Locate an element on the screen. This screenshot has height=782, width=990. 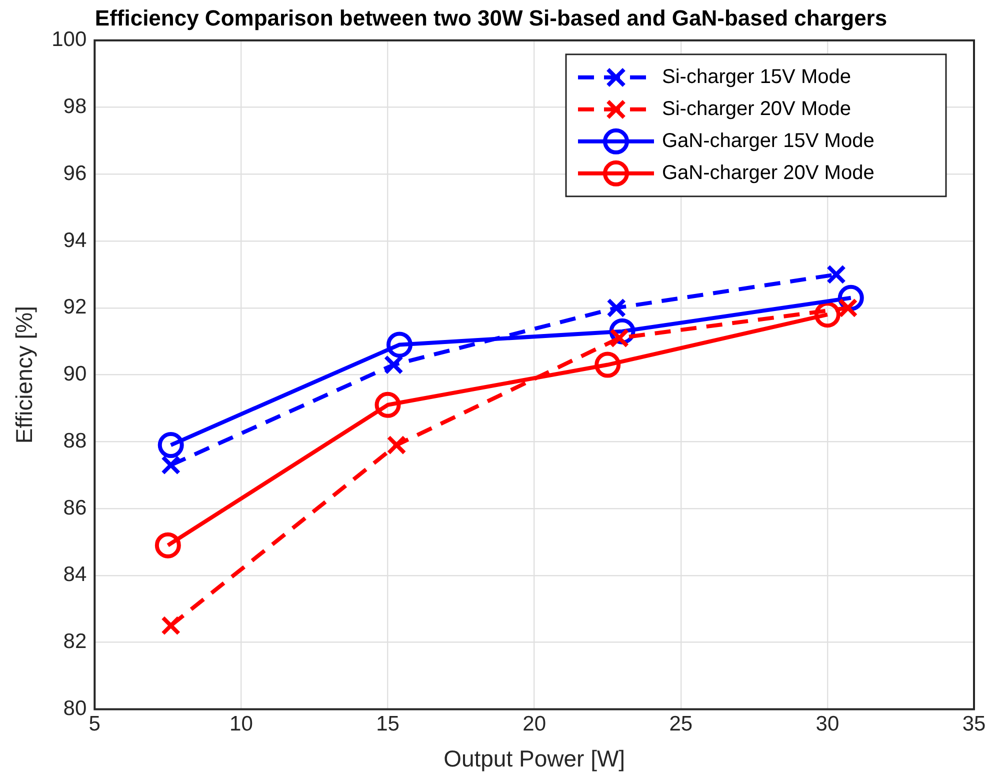
x-axis-title: Output Power [W] is located at coordinates (535, 759).